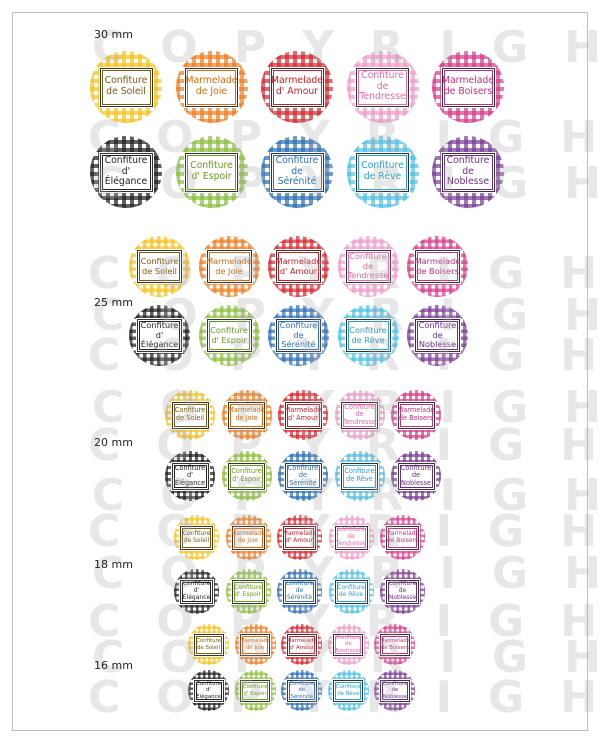  I want to click on label-text: Confiture de Sérénité, so click(301, 690).